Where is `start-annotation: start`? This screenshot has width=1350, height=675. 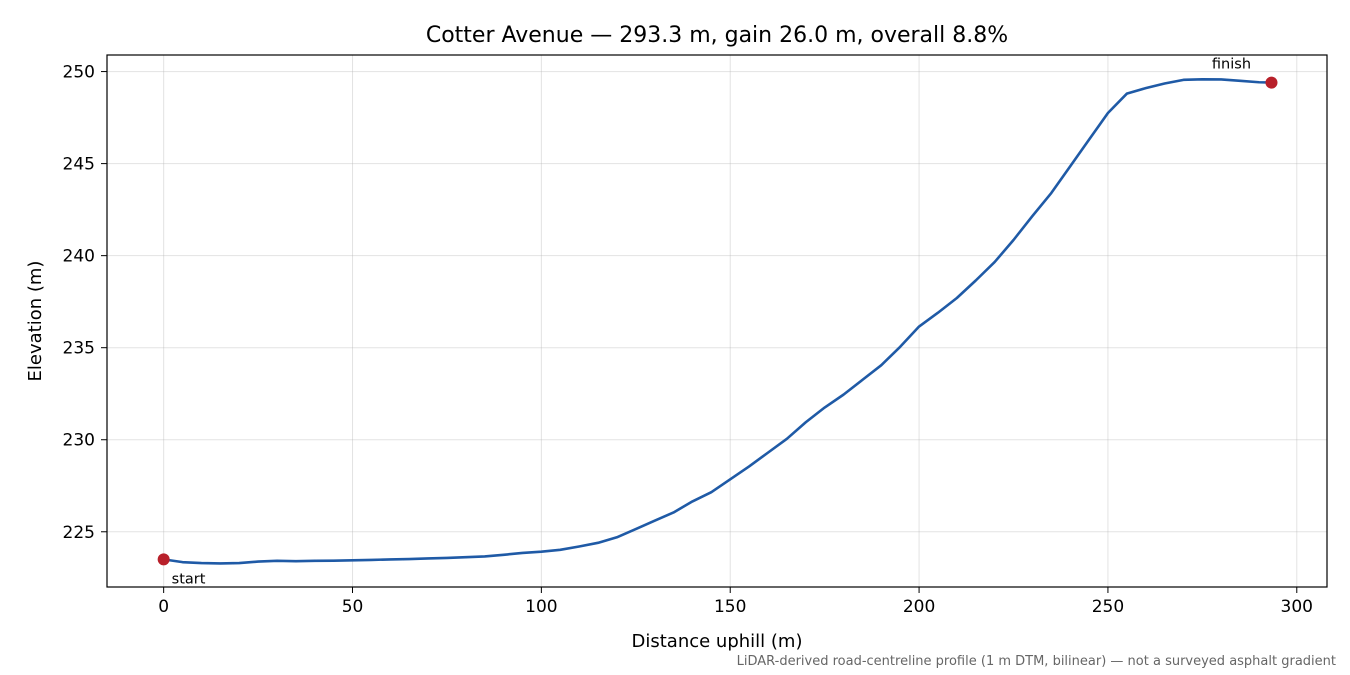
start-annotation: start is located at coordinates (189, 579).